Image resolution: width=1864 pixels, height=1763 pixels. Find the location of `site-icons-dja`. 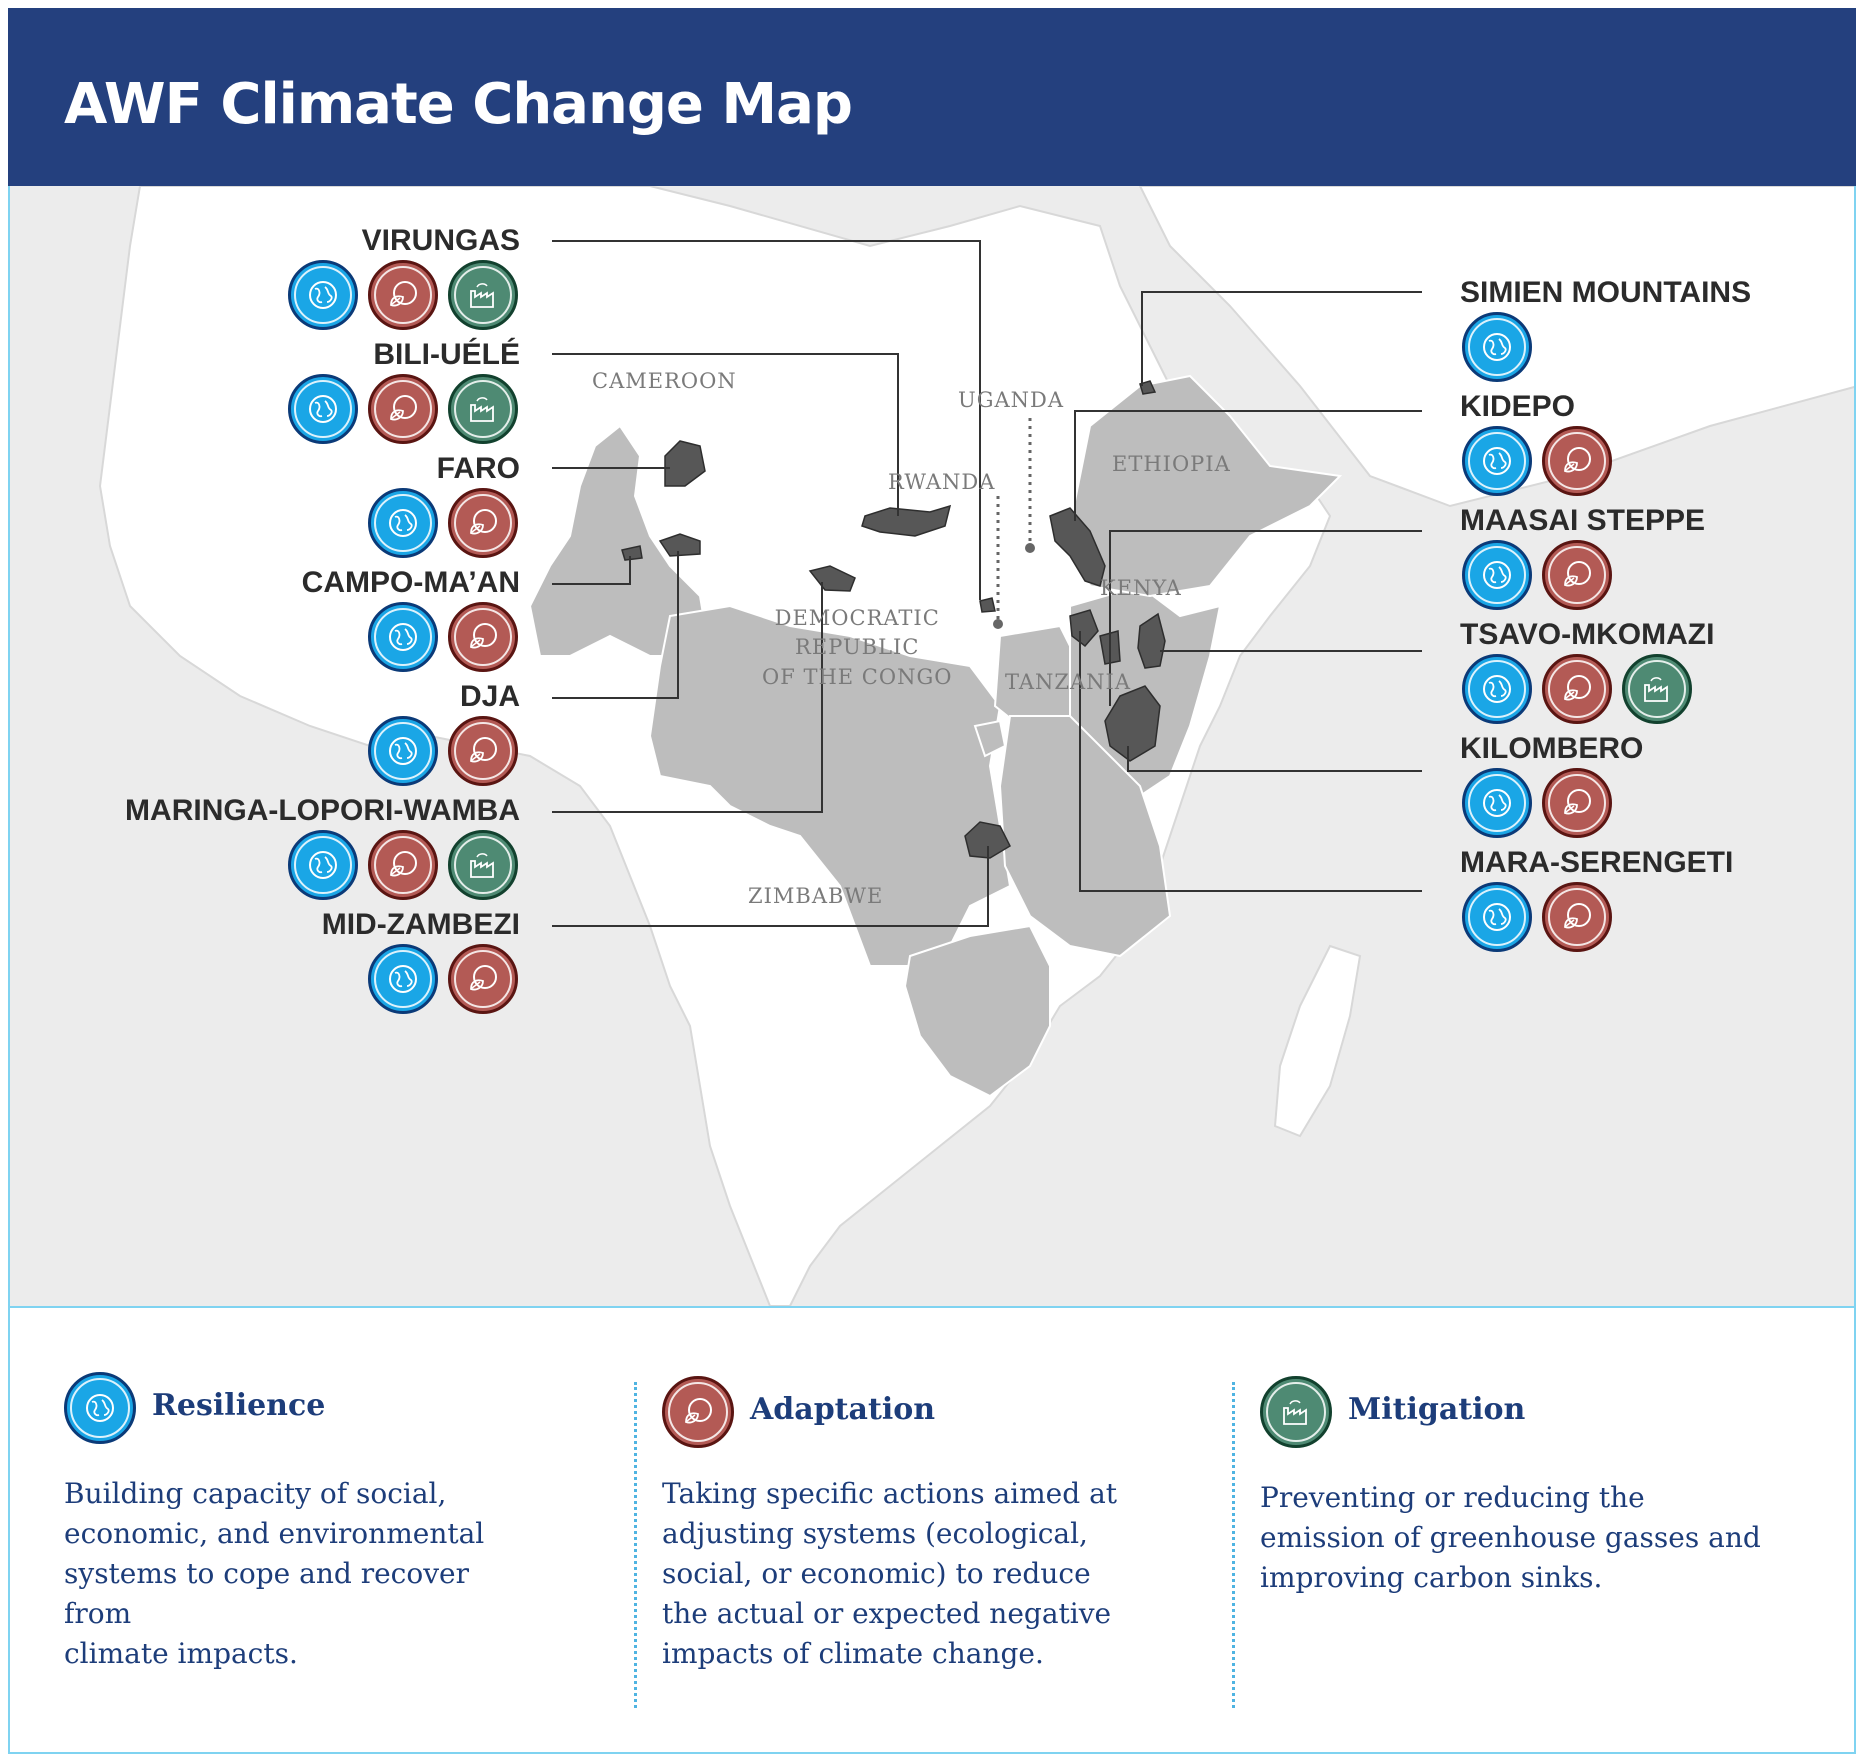

site-icons-dja is located at coordinates (443, 751).